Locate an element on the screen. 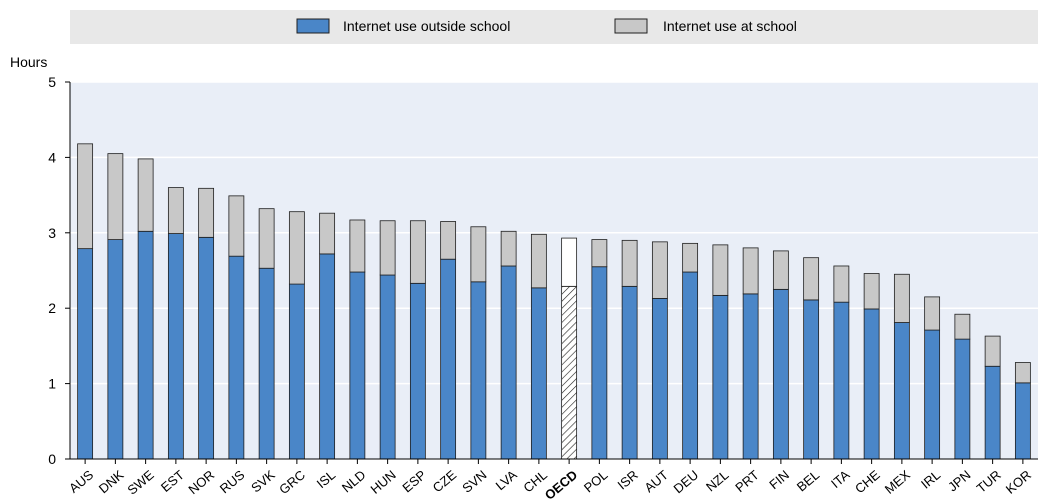 This screenshot has width=1041, height=504. legend-label-outside-school: Internet use outside school is located at coordinates (426, 26).